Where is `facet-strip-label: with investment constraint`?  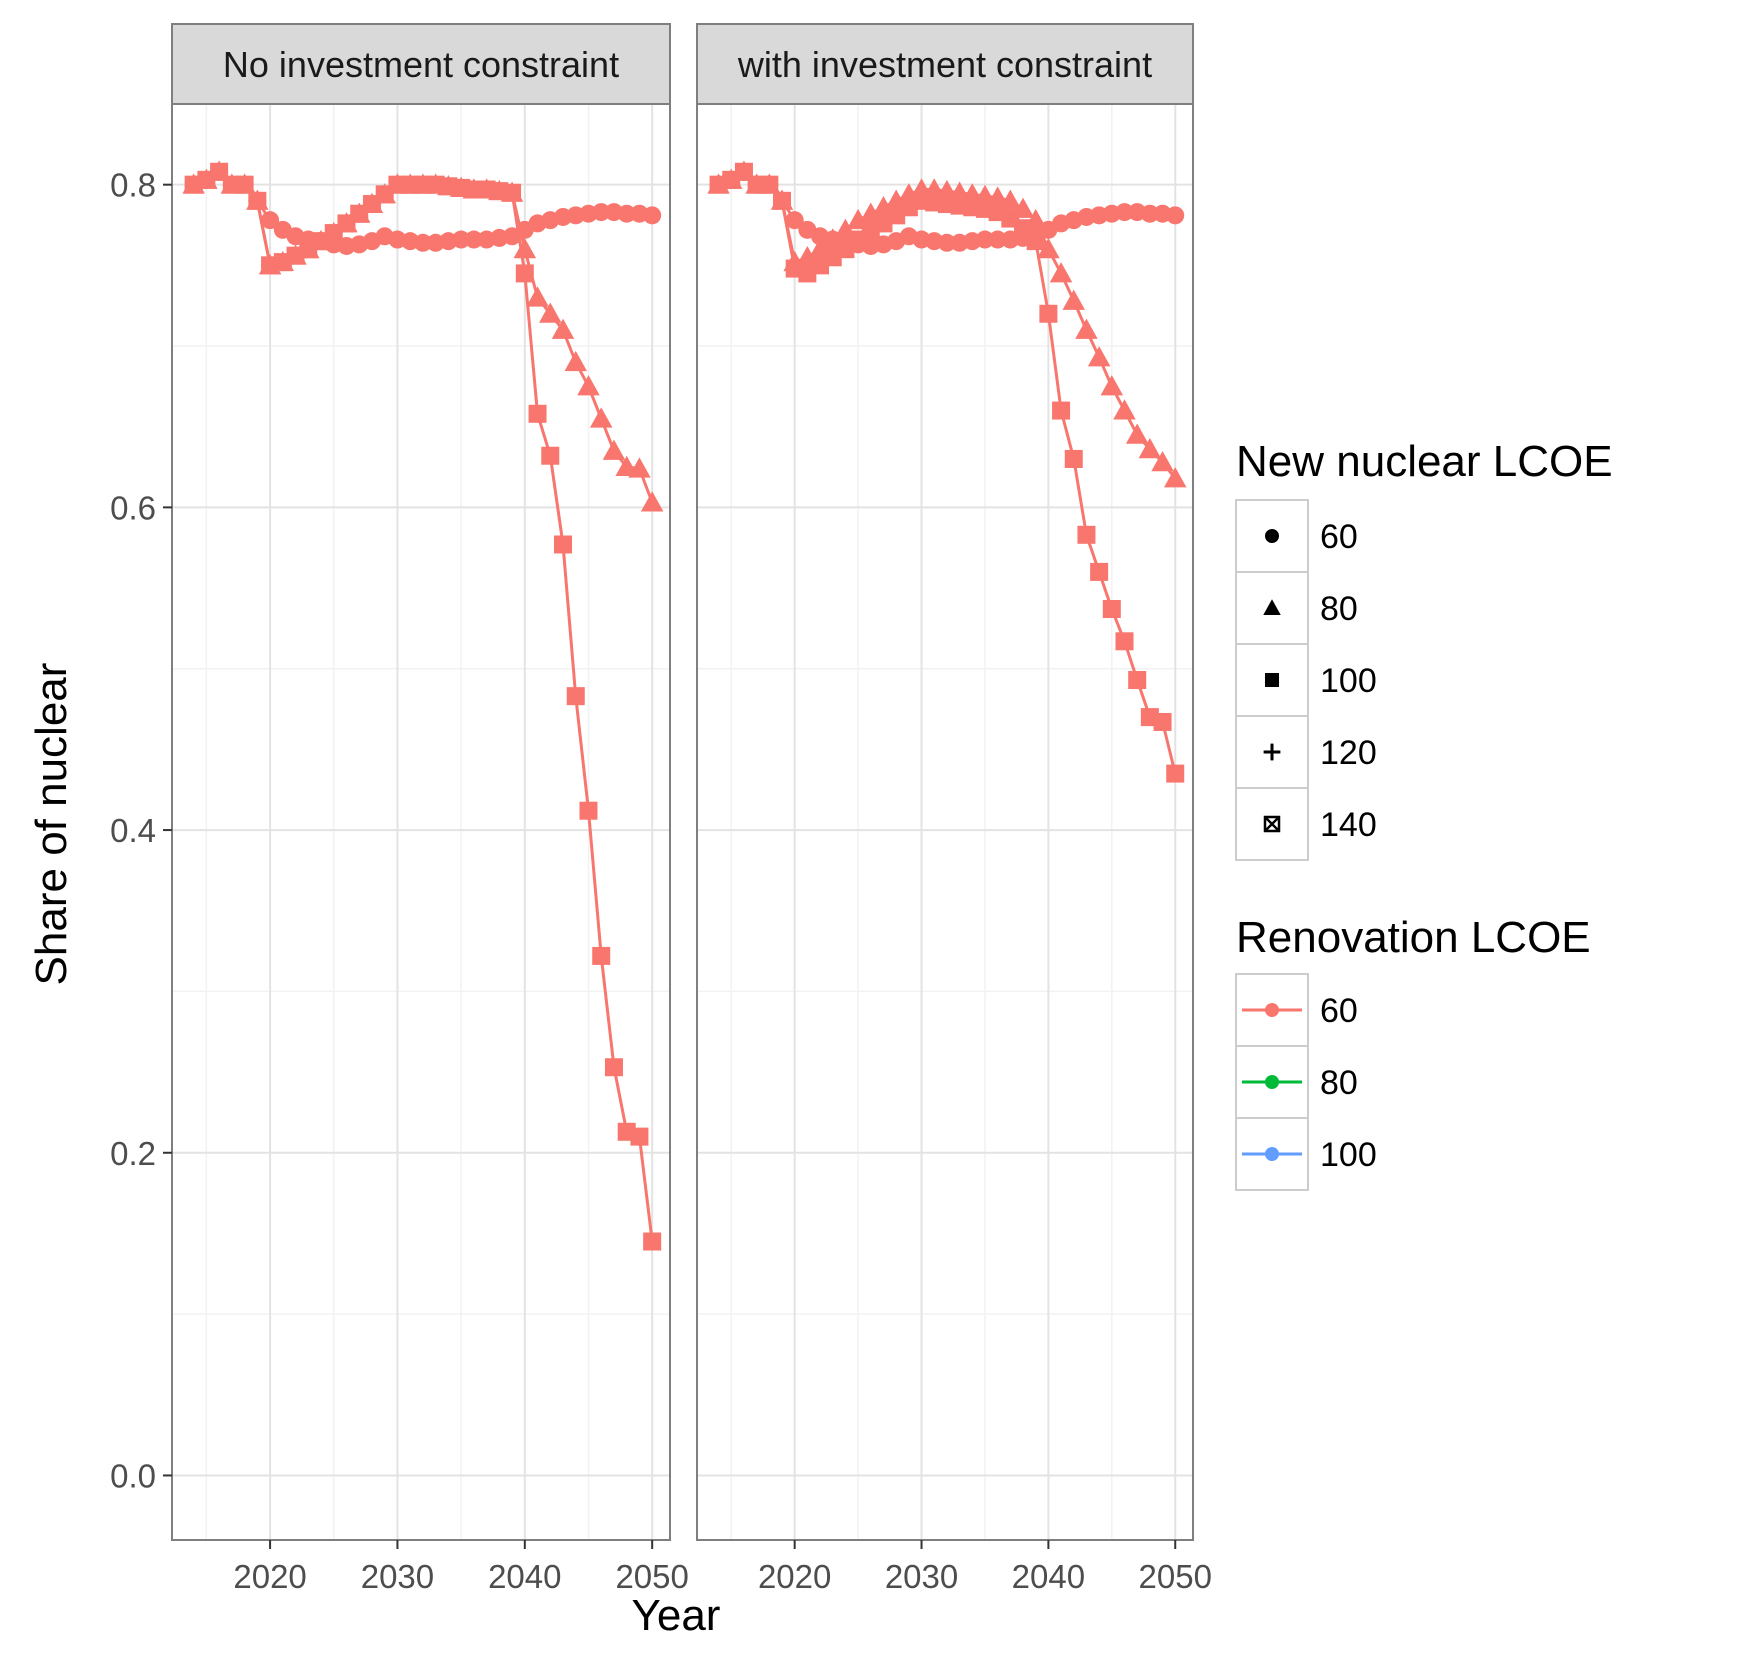 facet-strip-label: with investment constraint is located at coordinates (944, 64).